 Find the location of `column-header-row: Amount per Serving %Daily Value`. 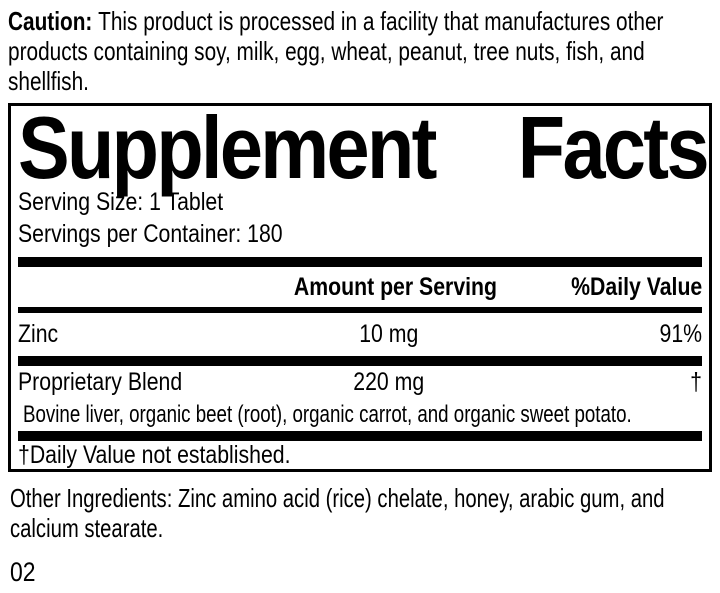

column-header-row: Amount per Serving %Daily Value is located at coordinates (360, 287).